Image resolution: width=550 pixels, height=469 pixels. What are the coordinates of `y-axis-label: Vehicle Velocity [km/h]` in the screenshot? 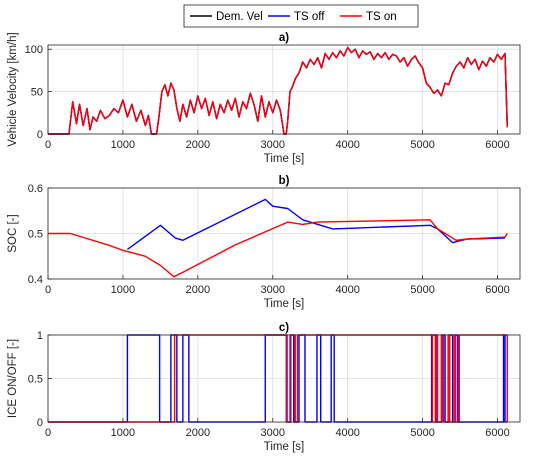 It's located at (13, 89).